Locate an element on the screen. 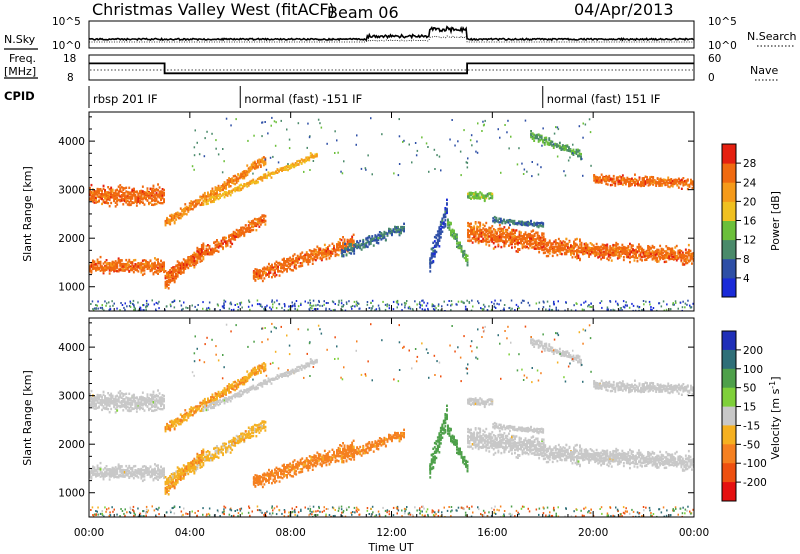 Image resolution: width=800 pixels, height=554 pixels. noise-right-tick-bottom: 10^0 is located at coordinates (722, 46).